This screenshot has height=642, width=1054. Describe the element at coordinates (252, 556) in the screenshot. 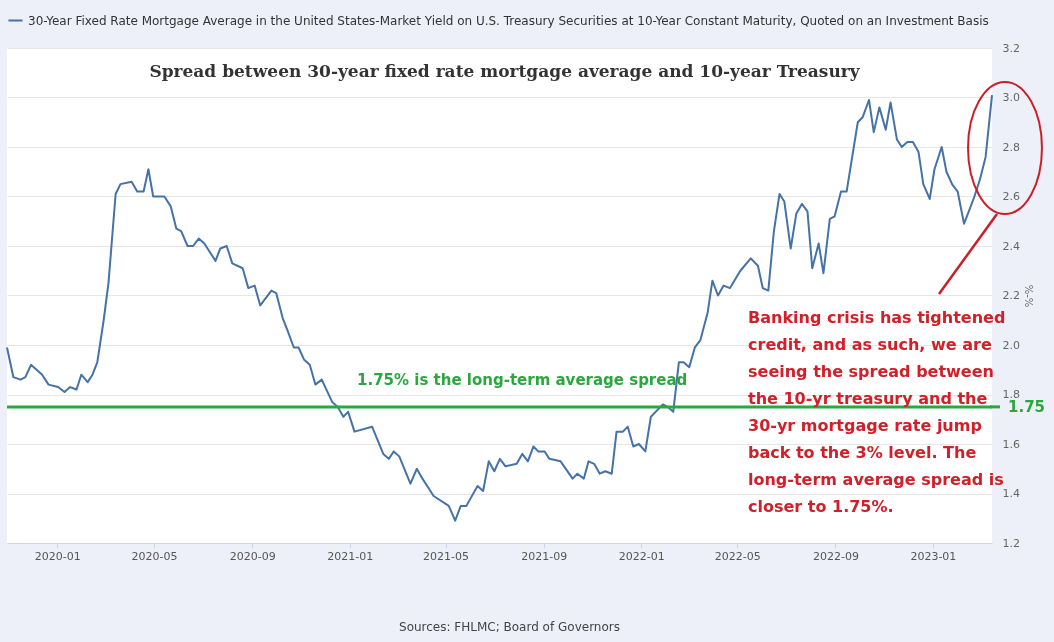

I see `x-tick-label: 2020-09` at that location.